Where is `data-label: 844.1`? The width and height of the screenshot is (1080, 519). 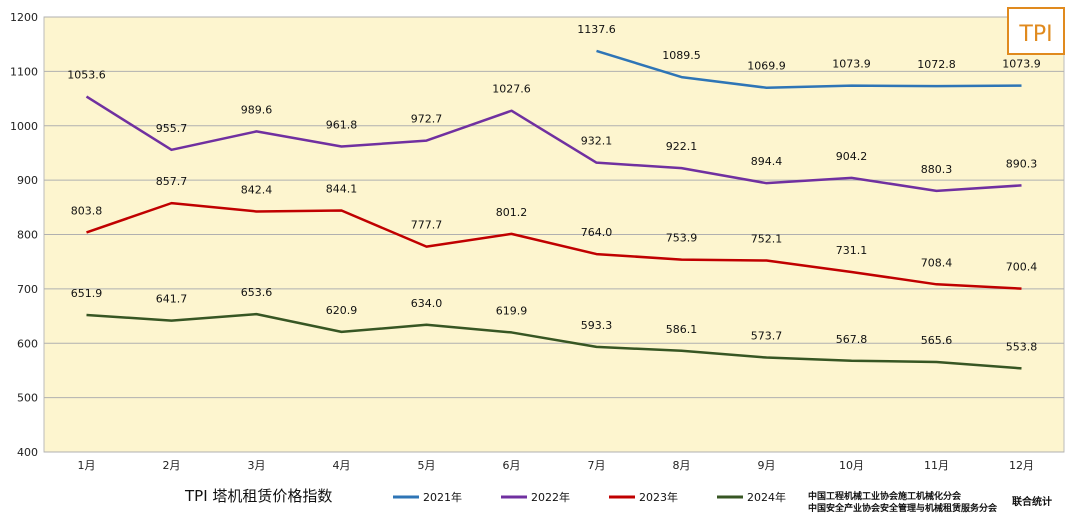
data-label: 844.1 is located at coordinates (342, 189).